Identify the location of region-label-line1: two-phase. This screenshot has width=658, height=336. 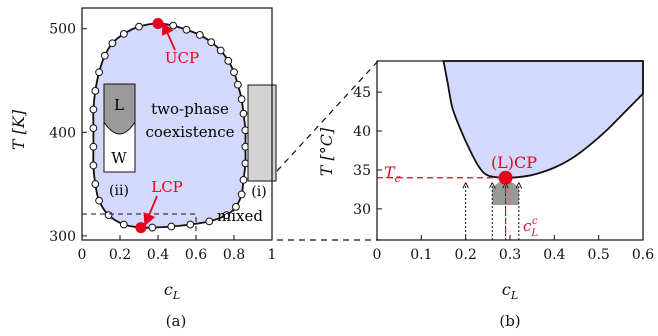
(190, 109).